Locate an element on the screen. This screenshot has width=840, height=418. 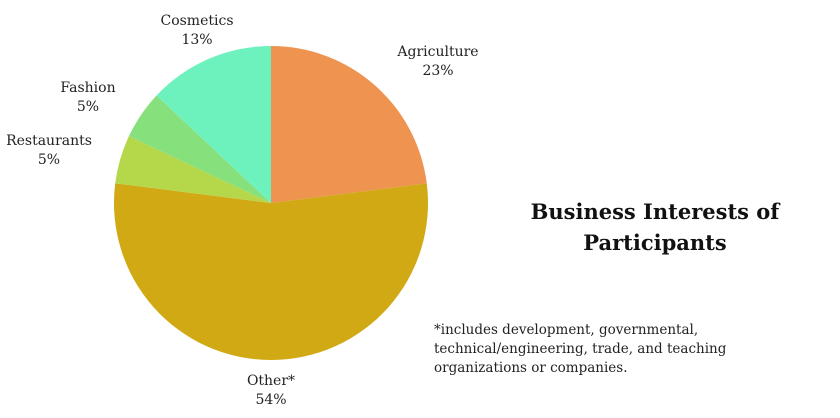
label-fashion-value: 5% is located at coordinates (88, 107).